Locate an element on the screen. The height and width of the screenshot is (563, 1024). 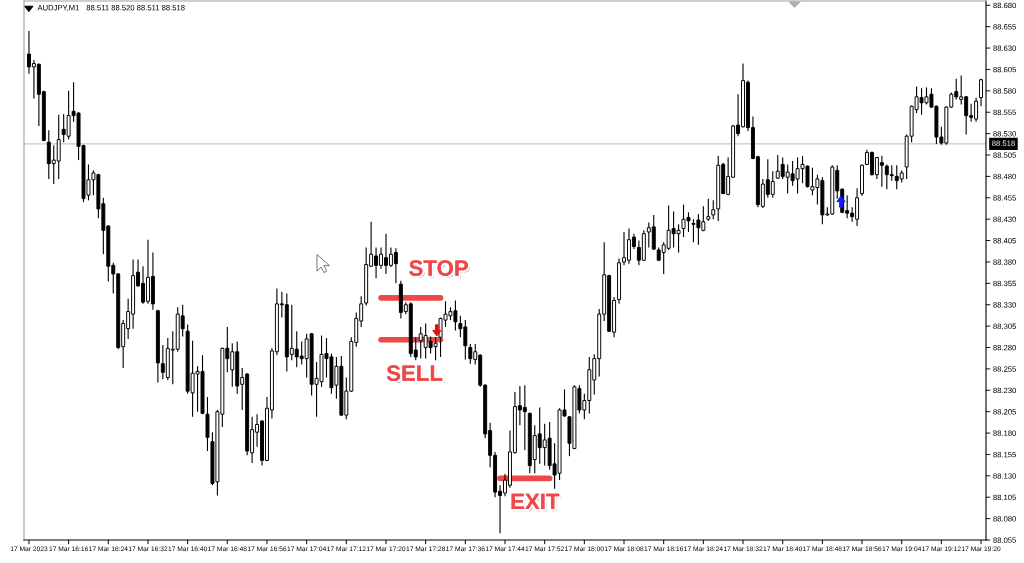
annotation: SELL is located at coordinates (415, 374).